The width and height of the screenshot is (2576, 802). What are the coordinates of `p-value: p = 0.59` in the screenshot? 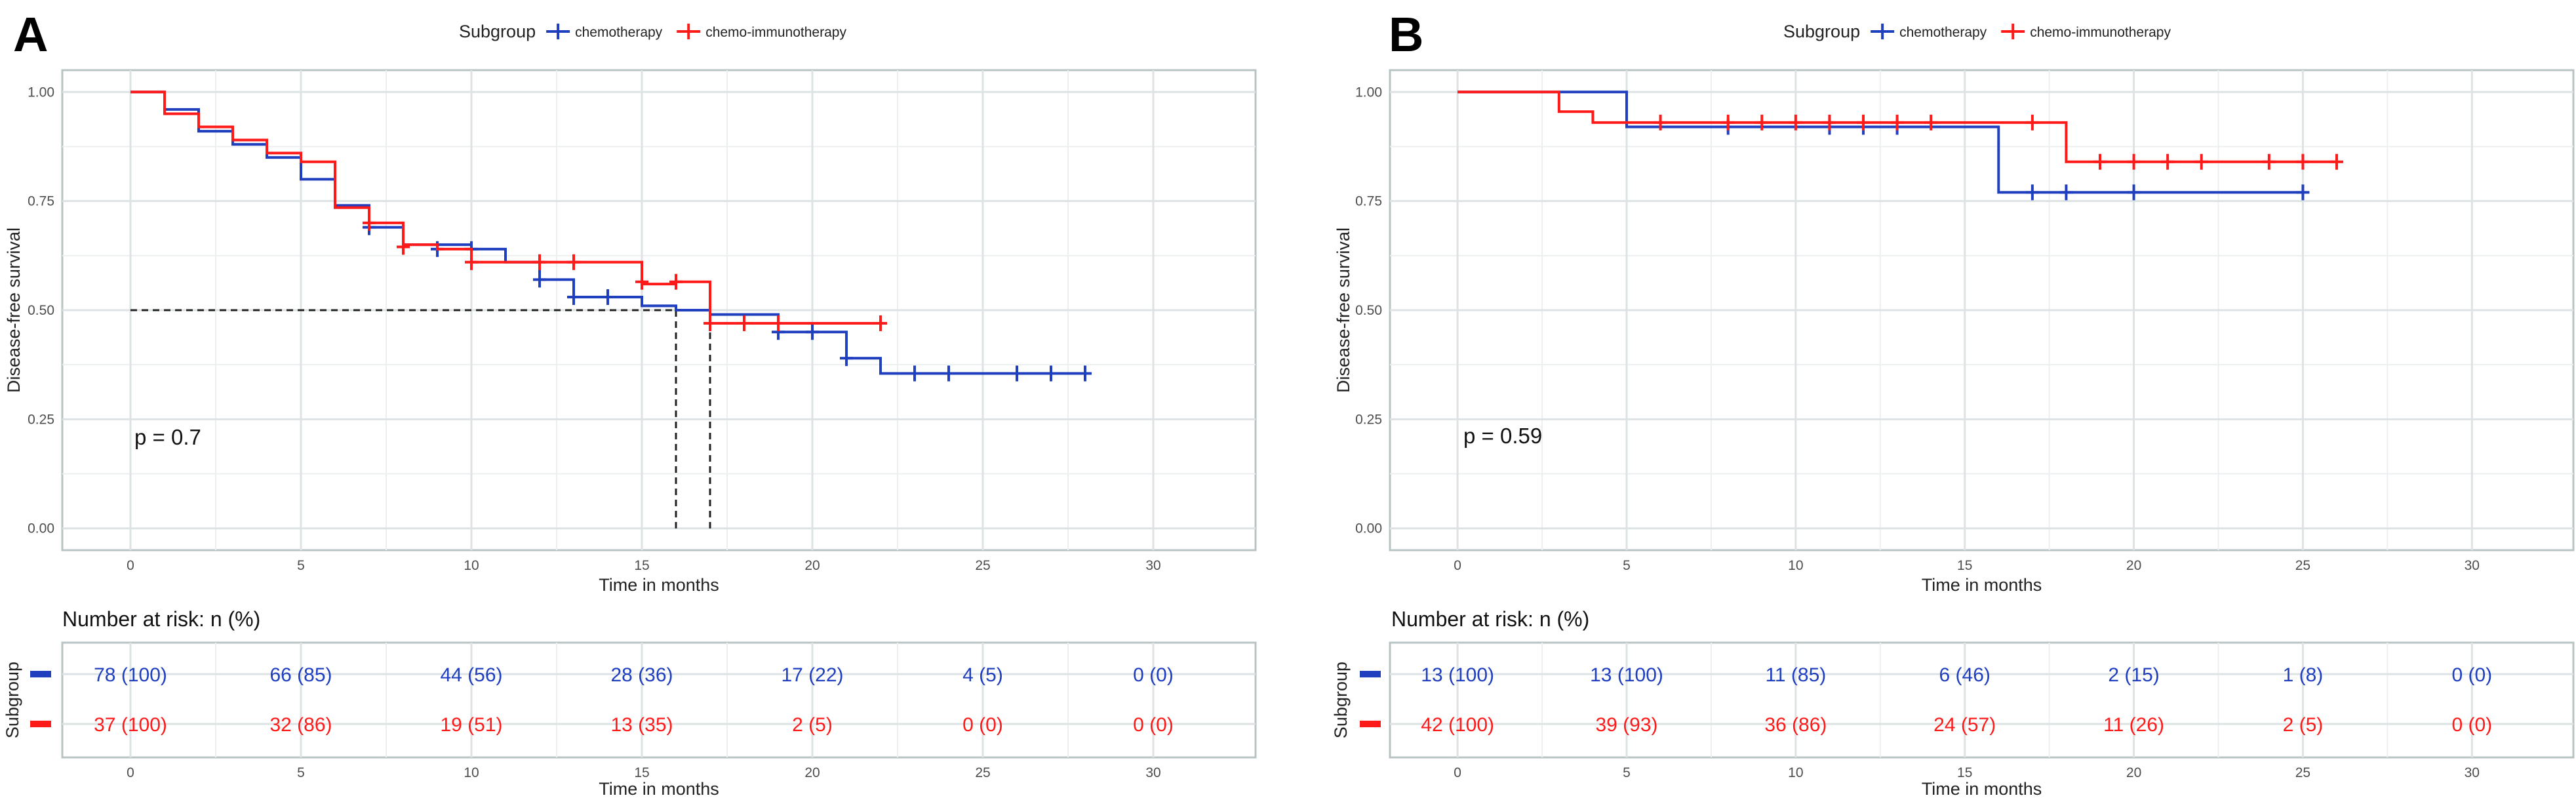 It's located at (1502, 436).